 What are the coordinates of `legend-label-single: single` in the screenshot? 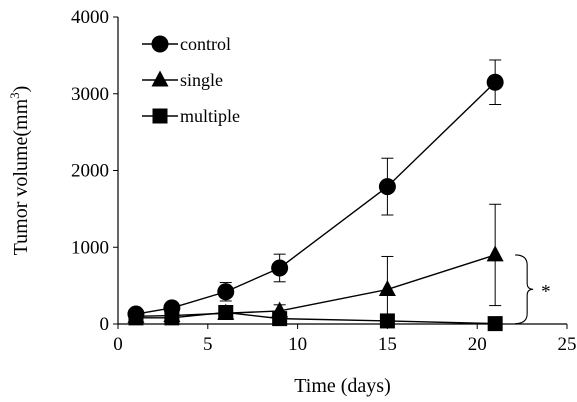 It's located at (201, 80).